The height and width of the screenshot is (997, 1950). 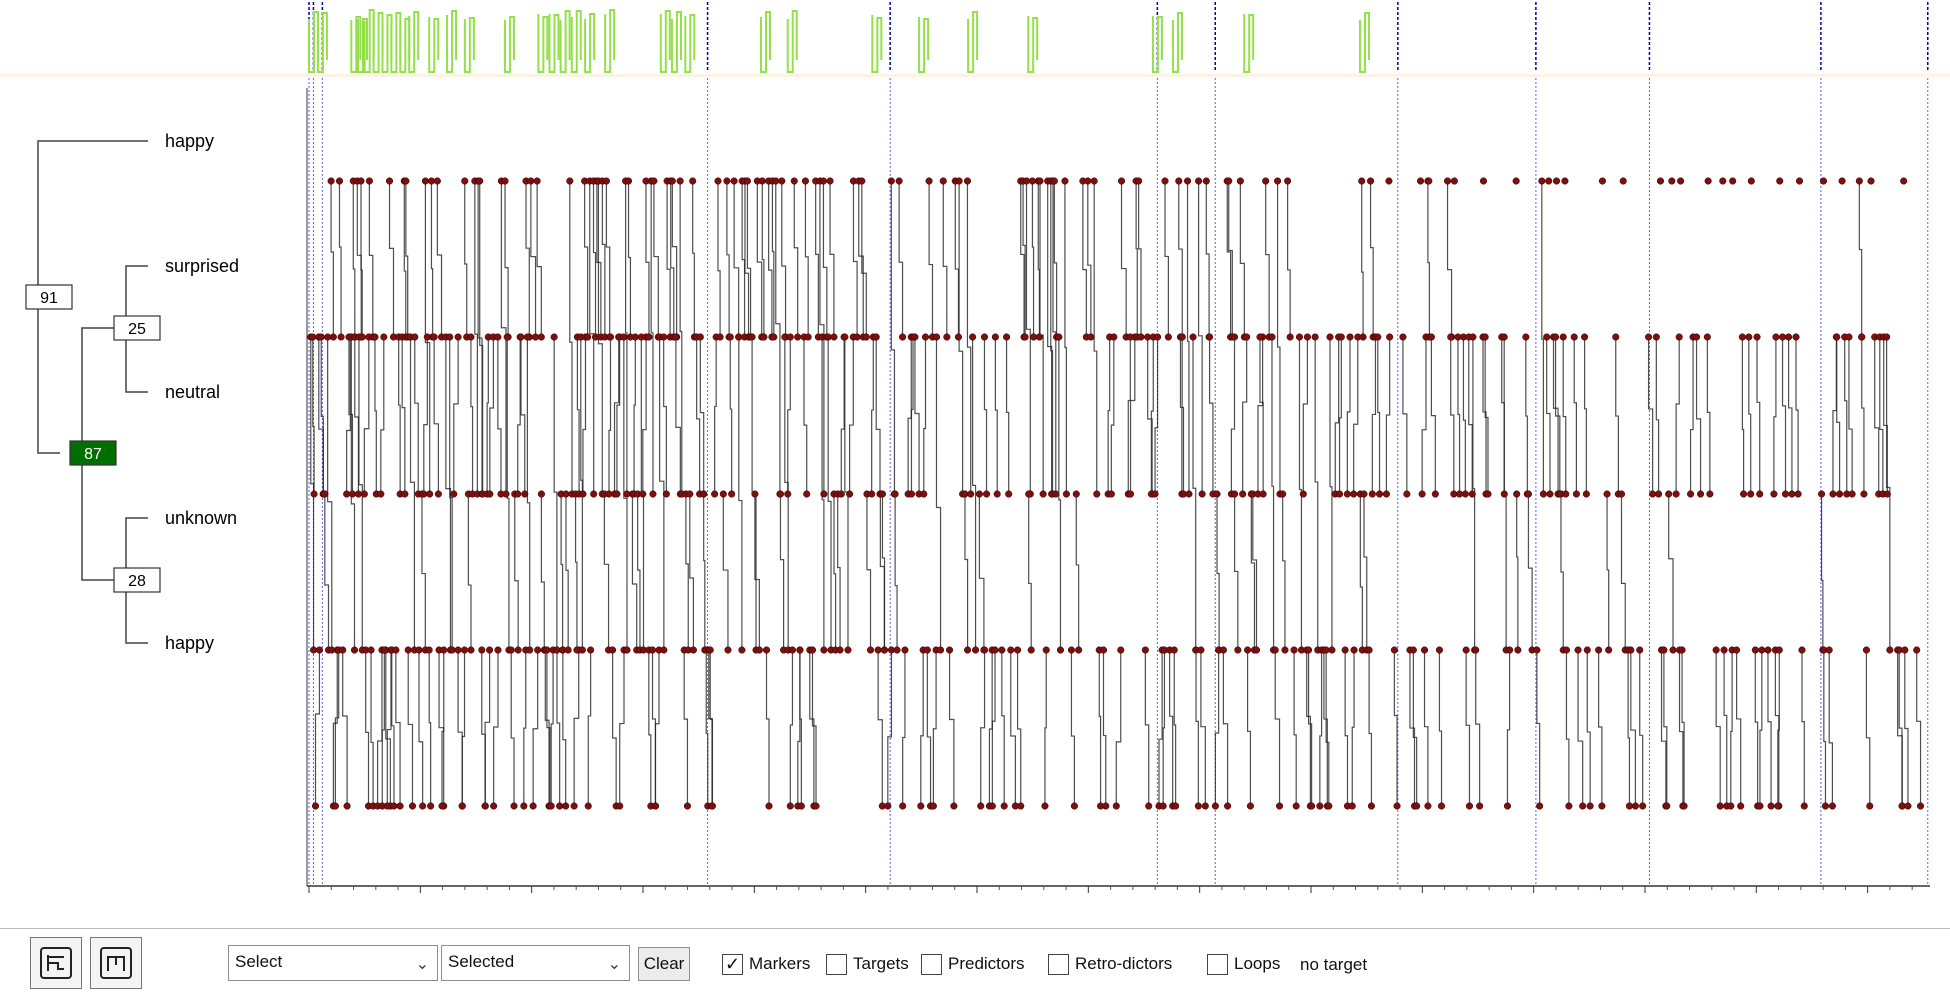 I want to click on markers-checkbox-box: ✓, so click(x=732, y=964).